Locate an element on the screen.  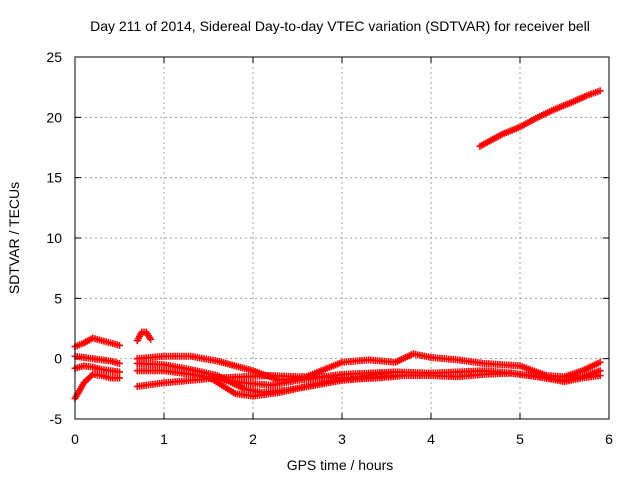
series-sat-c is located at coordinates (97, 369).